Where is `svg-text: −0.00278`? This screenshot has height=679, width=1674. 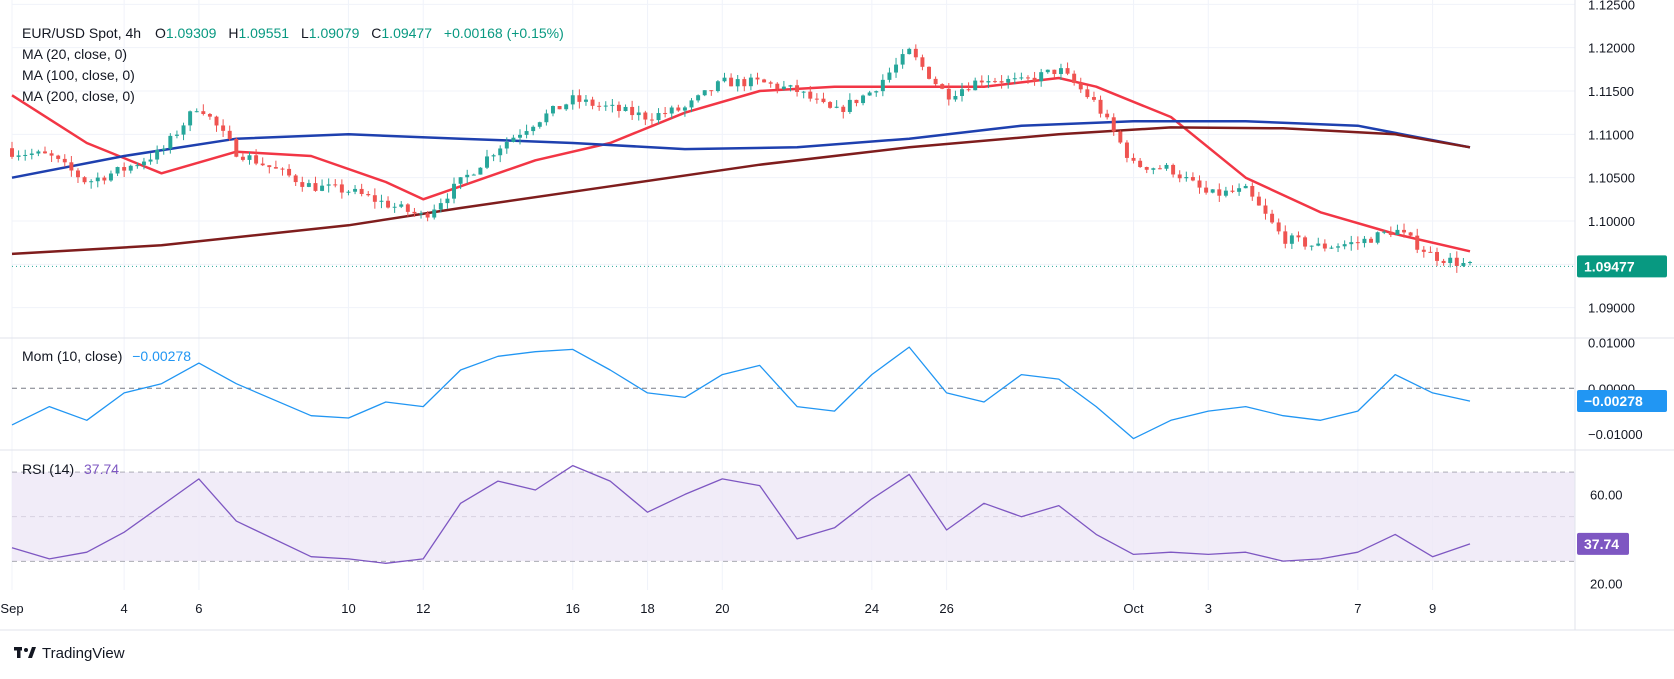
svg-text: −0.00278 is located at coordinates (1613, 401).